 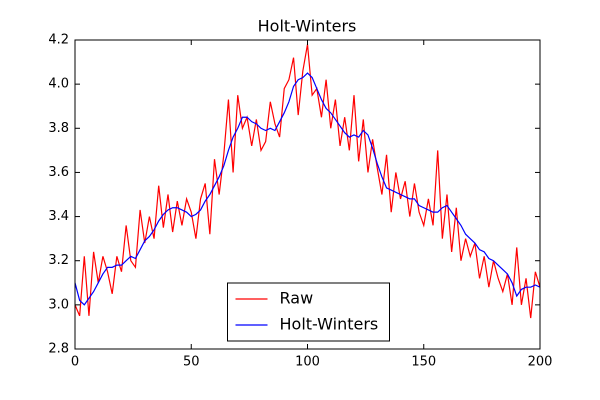 I want to click on x-tick-label: 100, so click(x=307, y=362).